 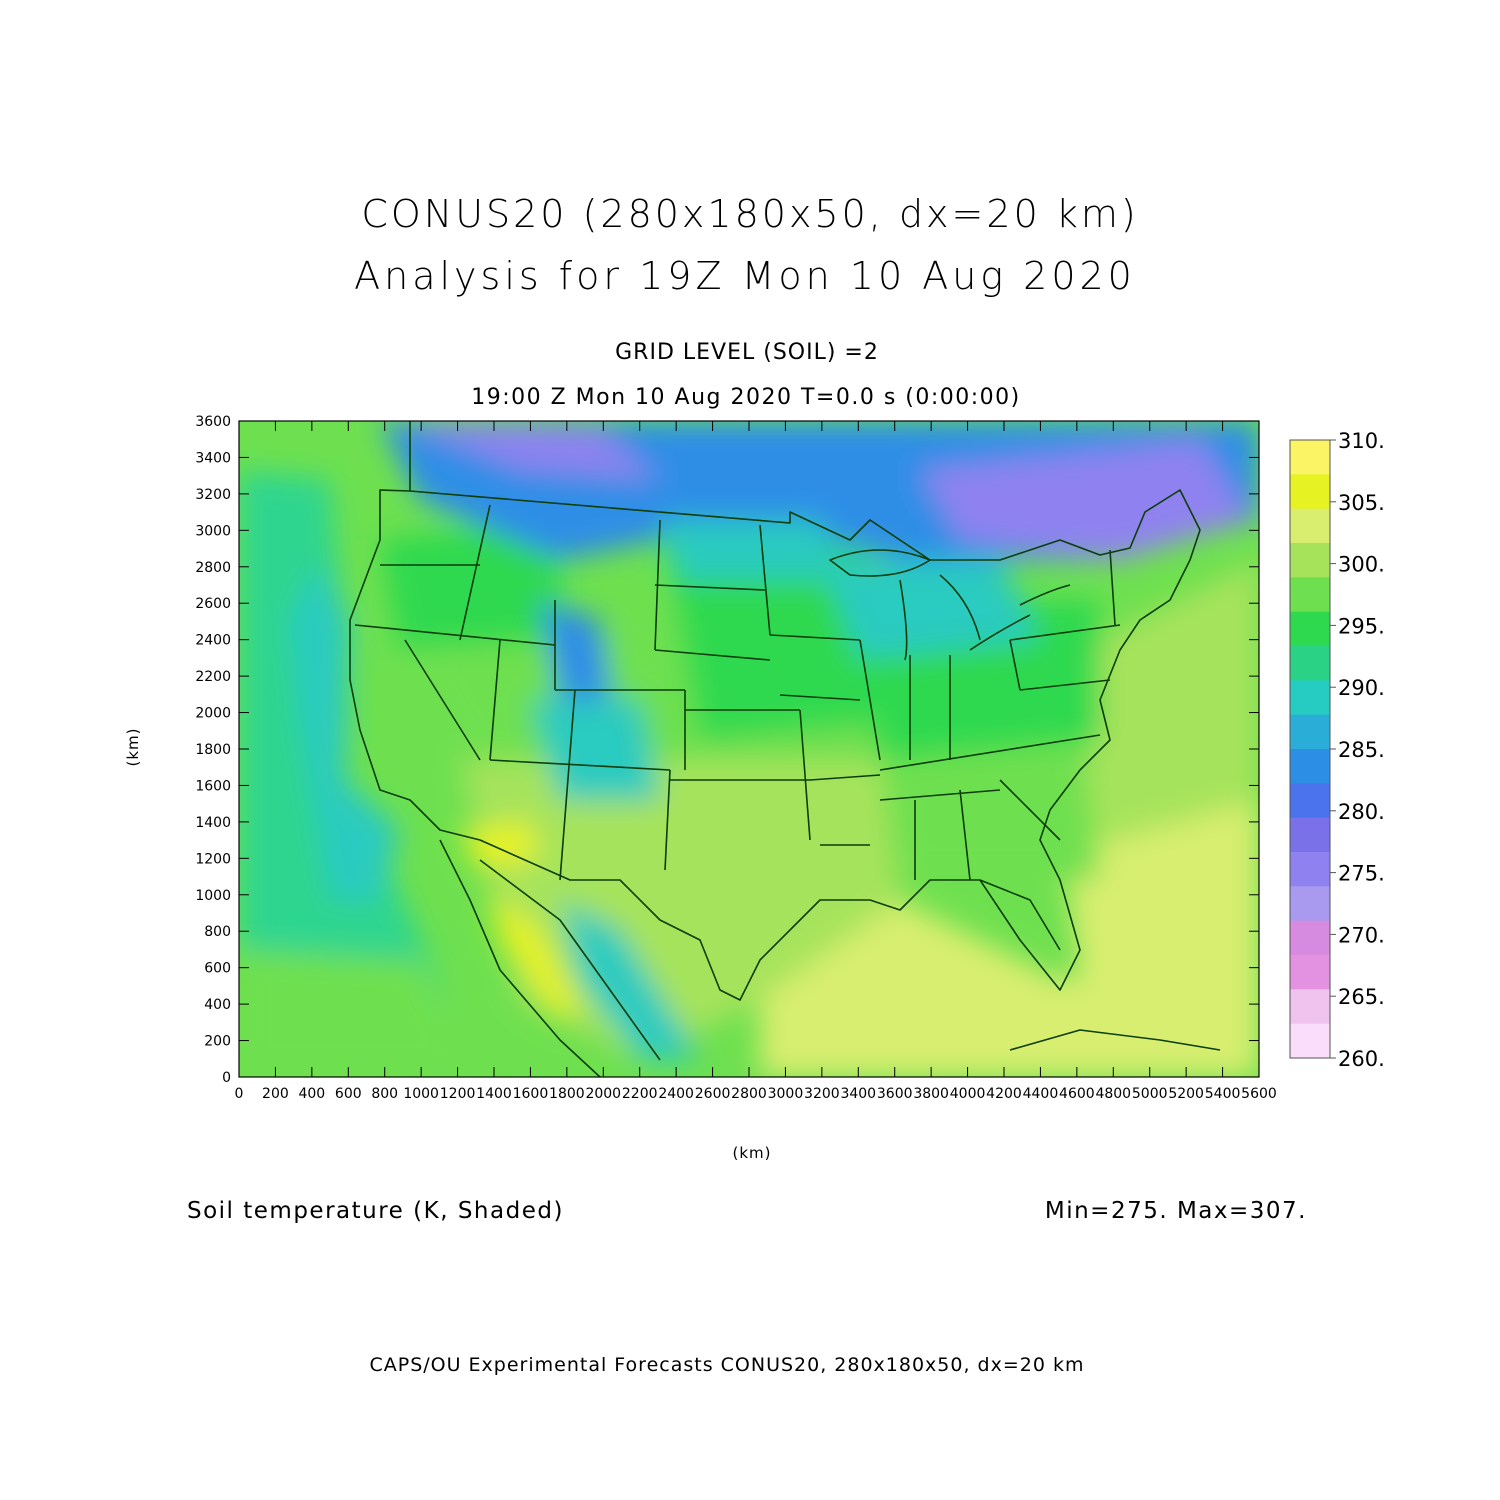 I want to click on y-tick-label: 2000, so click(x=213, y=714).